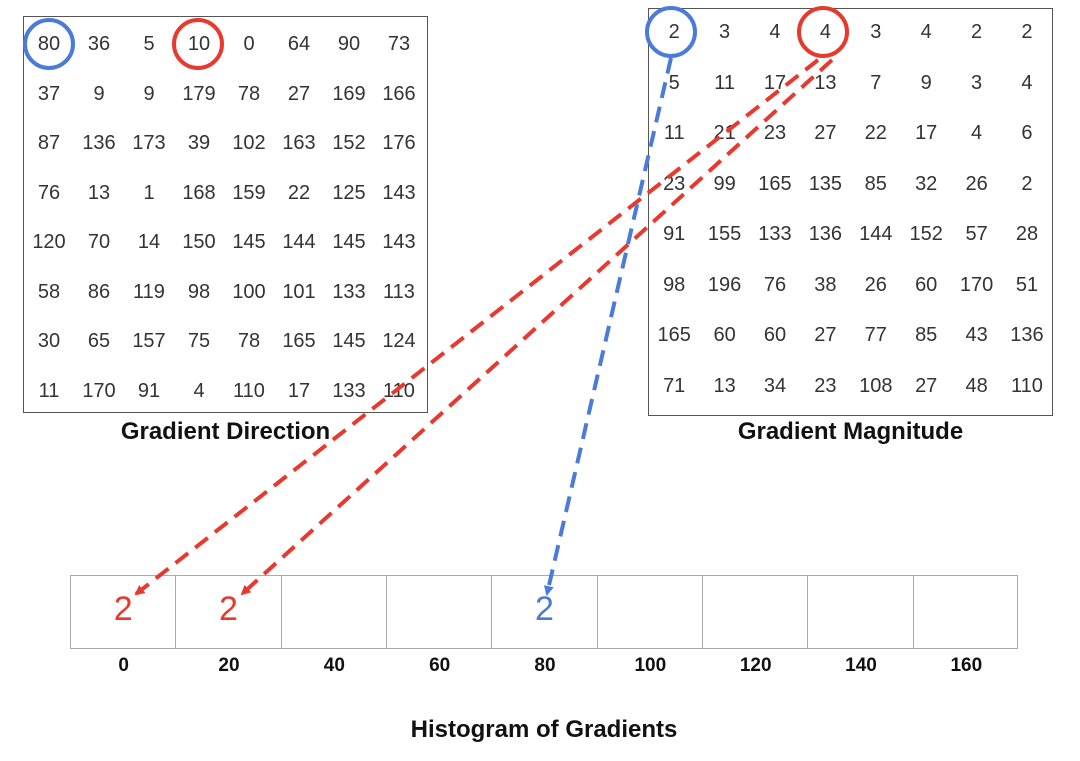 Image resolution: width=1080 pixels, height=761 pixels. Describe the element at coordinates (399, 44) in the screenshot. I see `direction-cell: 73` at that location.